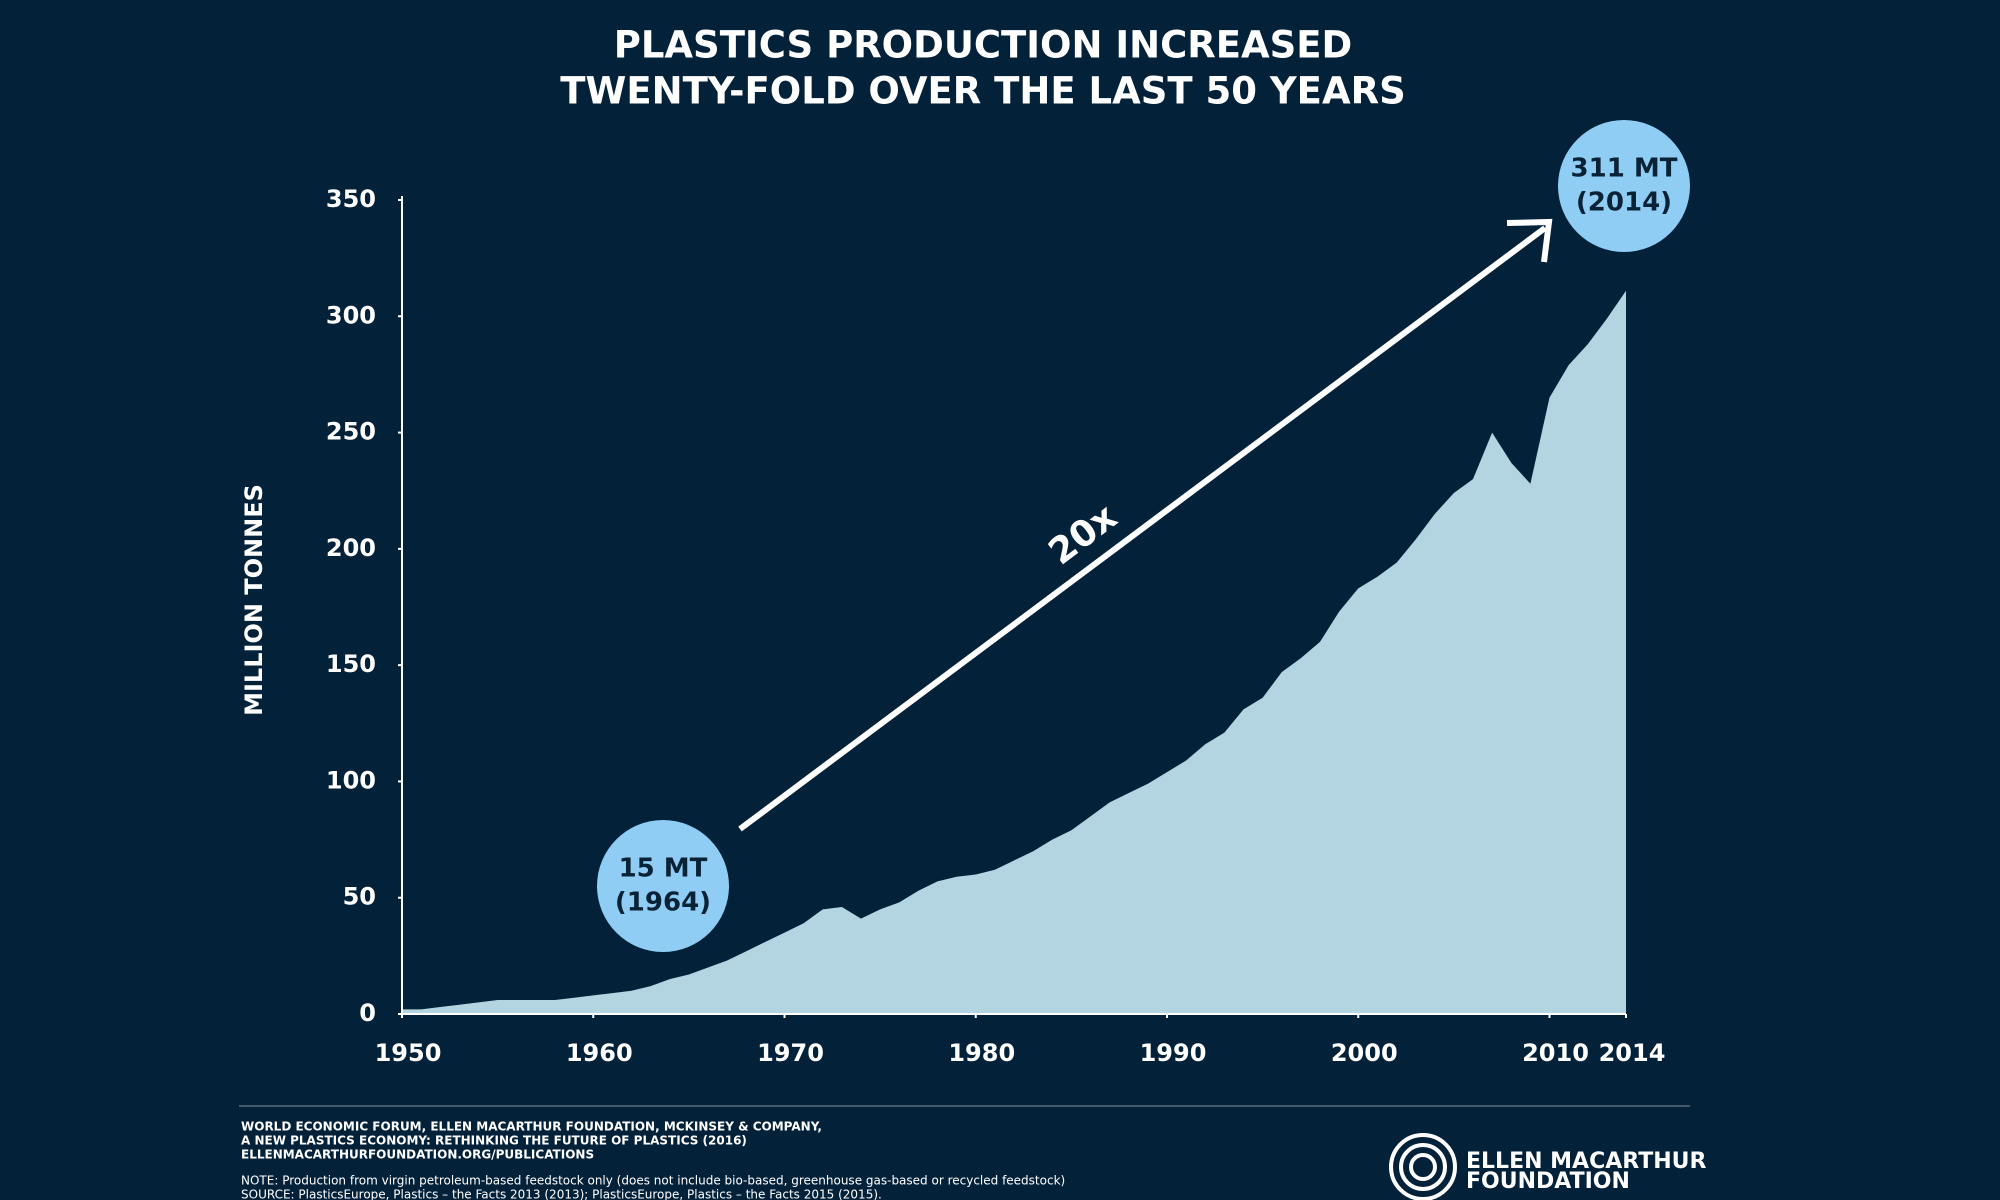 The width and height of the screenshot is (2000, 1200). Describe the element at coordinates (1364, 1053) in the screenshot. I see `x-tick-label: 2000` at that location.